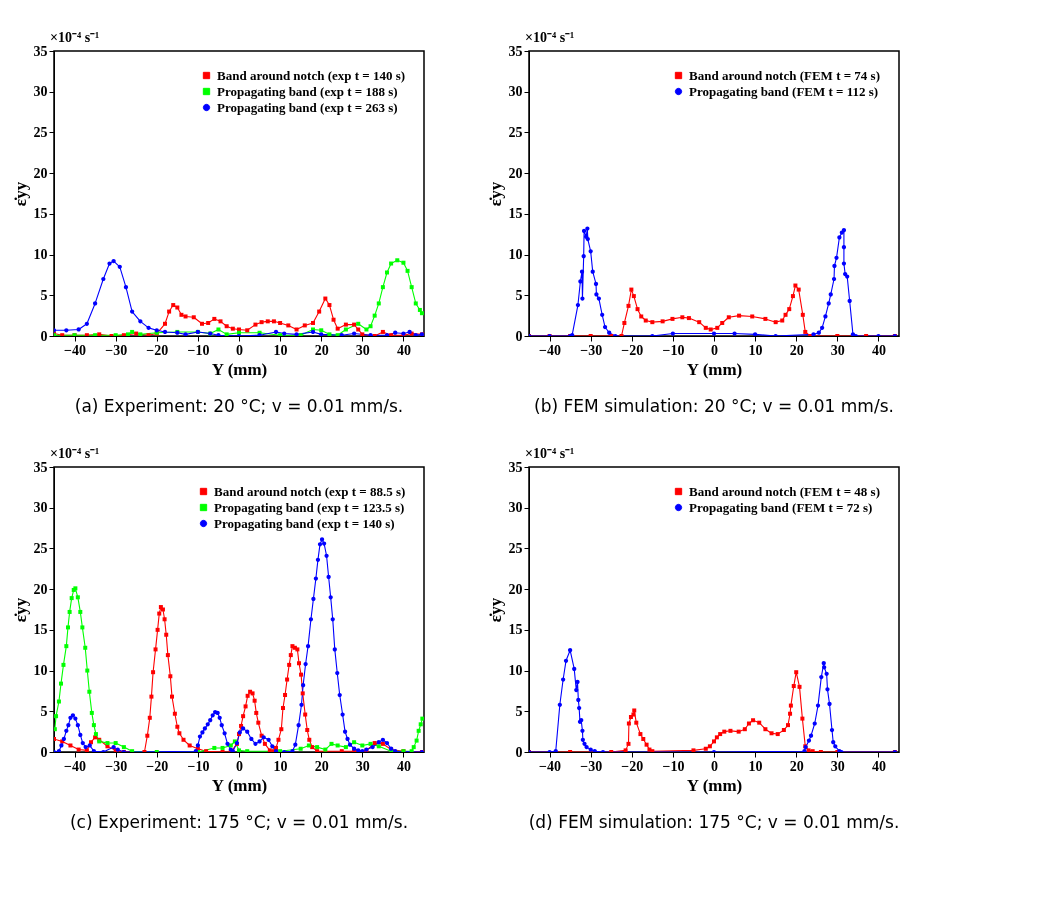  Describe the element at coordinates (307, 107) in the screenshot. I see `legend-label: Propagating band (exp t = 263 s)` at that location.